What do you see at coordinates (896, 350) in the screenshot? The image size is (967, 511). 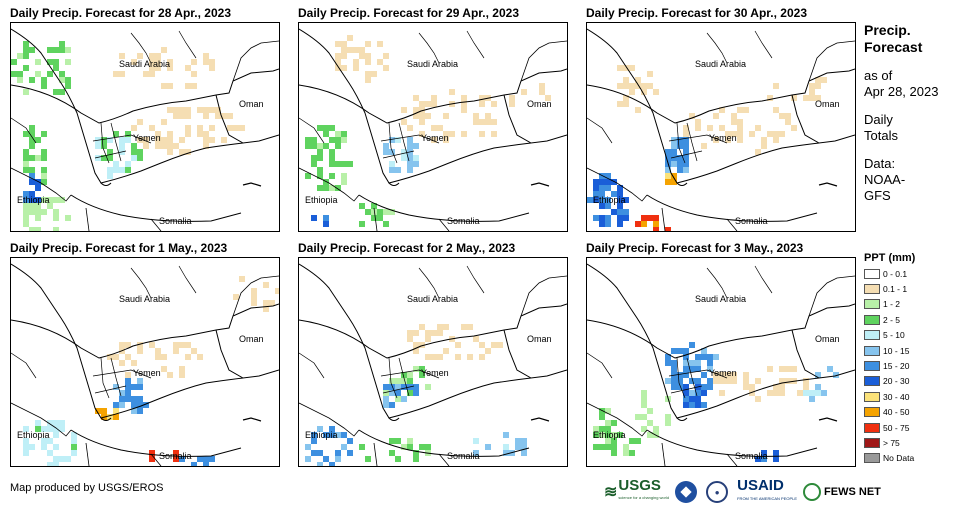 I see `legend-label: 10 - 15` at bounding box center [896, 350].